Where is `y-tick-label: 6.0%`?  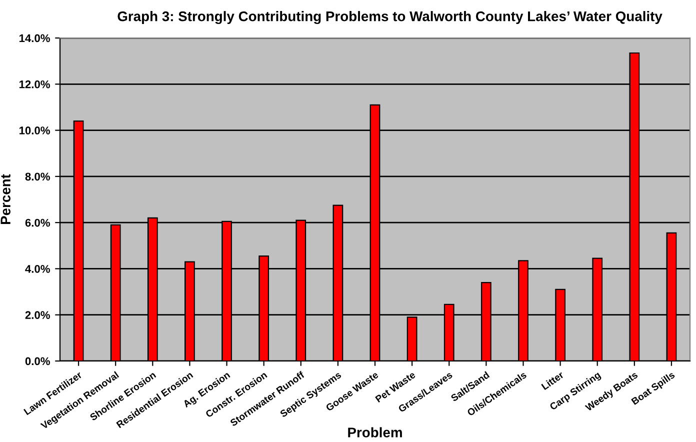
y-tick-label: 6.0% is located at coordinates (37, 222).